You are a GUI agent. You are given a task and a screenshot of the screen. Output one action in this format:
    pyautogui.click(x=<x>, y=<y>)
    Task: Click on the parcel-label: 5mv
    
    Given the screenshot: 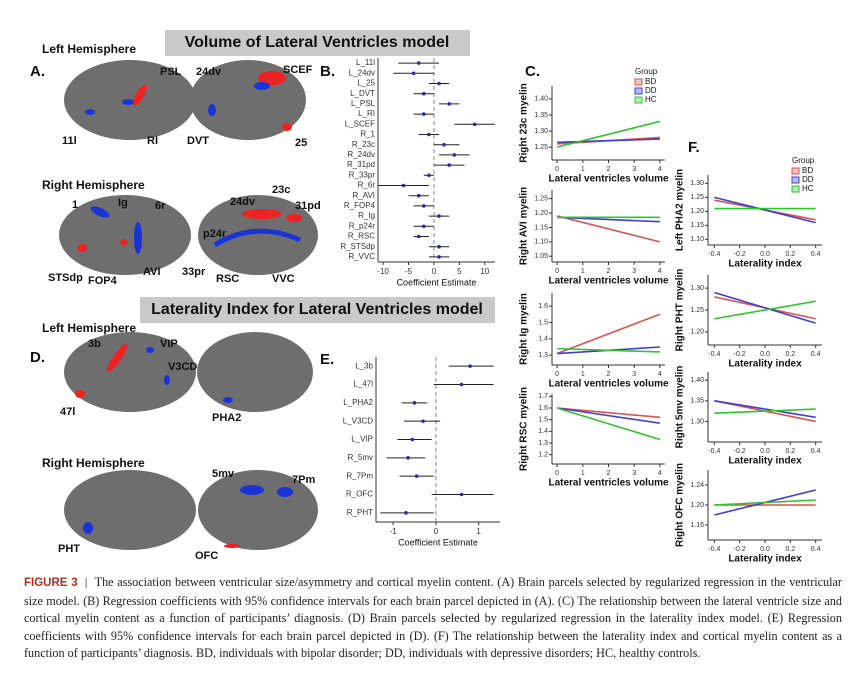 What is the action you would take?
    pyautogui.click(x=223, y=474)
    